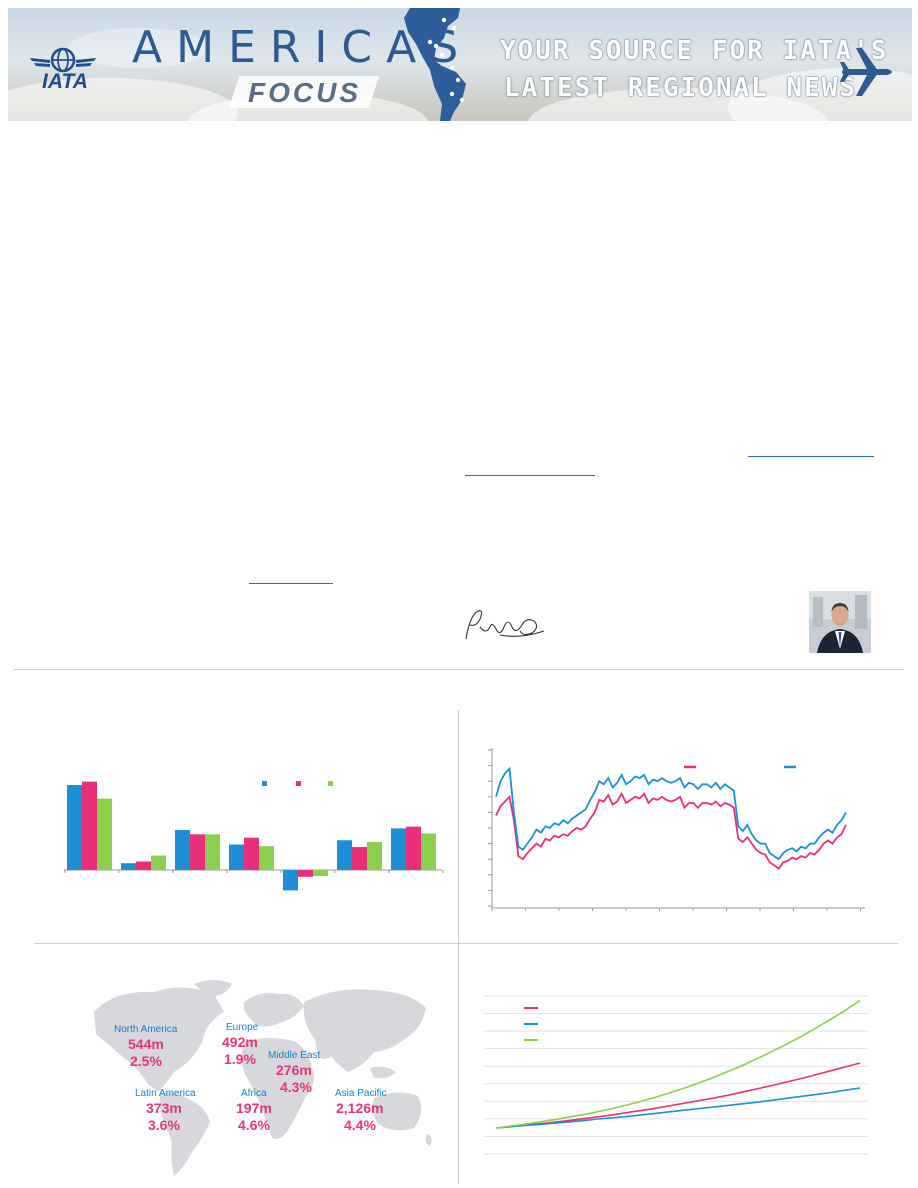  I want to click on region-passengers: 2,126m, so click(360, 1108).